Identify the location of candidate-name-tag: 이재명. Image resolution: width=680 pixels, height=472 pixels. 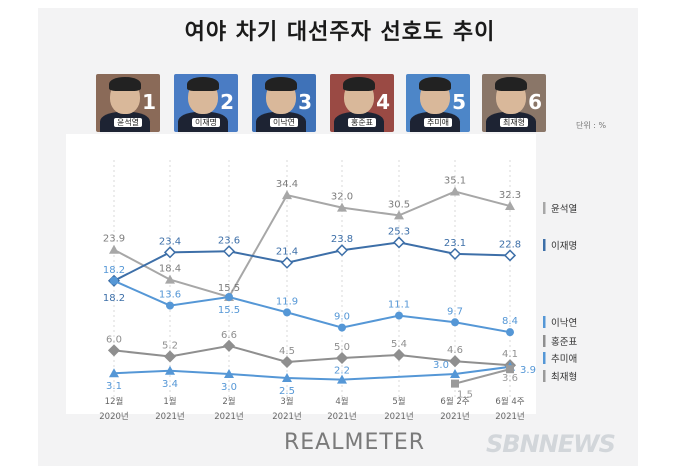
(206, 119).